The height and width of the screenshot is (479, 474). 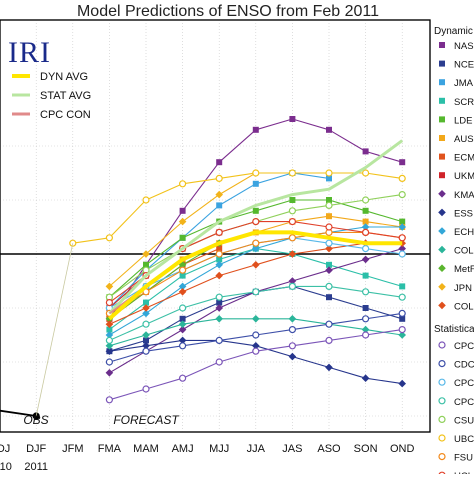 I want to click on obs-label: OBS, so click(x=35, y=420).